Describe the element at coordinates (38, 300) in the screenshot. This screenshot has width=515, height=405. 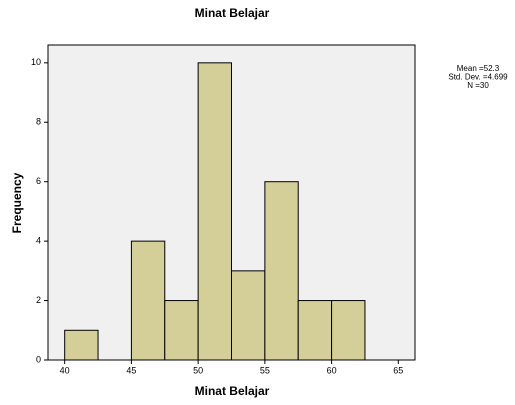
I see `y-tick-label: 2` at that location.